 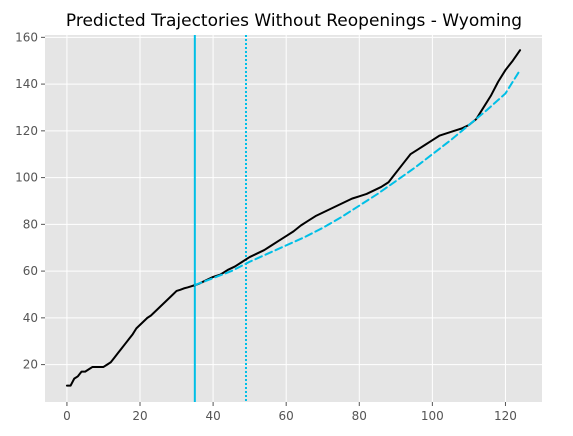 What do you see at coordinates (30, 271) in the screenshot?
I see `y-tick-label: 60` at bounding box center [30, 271].